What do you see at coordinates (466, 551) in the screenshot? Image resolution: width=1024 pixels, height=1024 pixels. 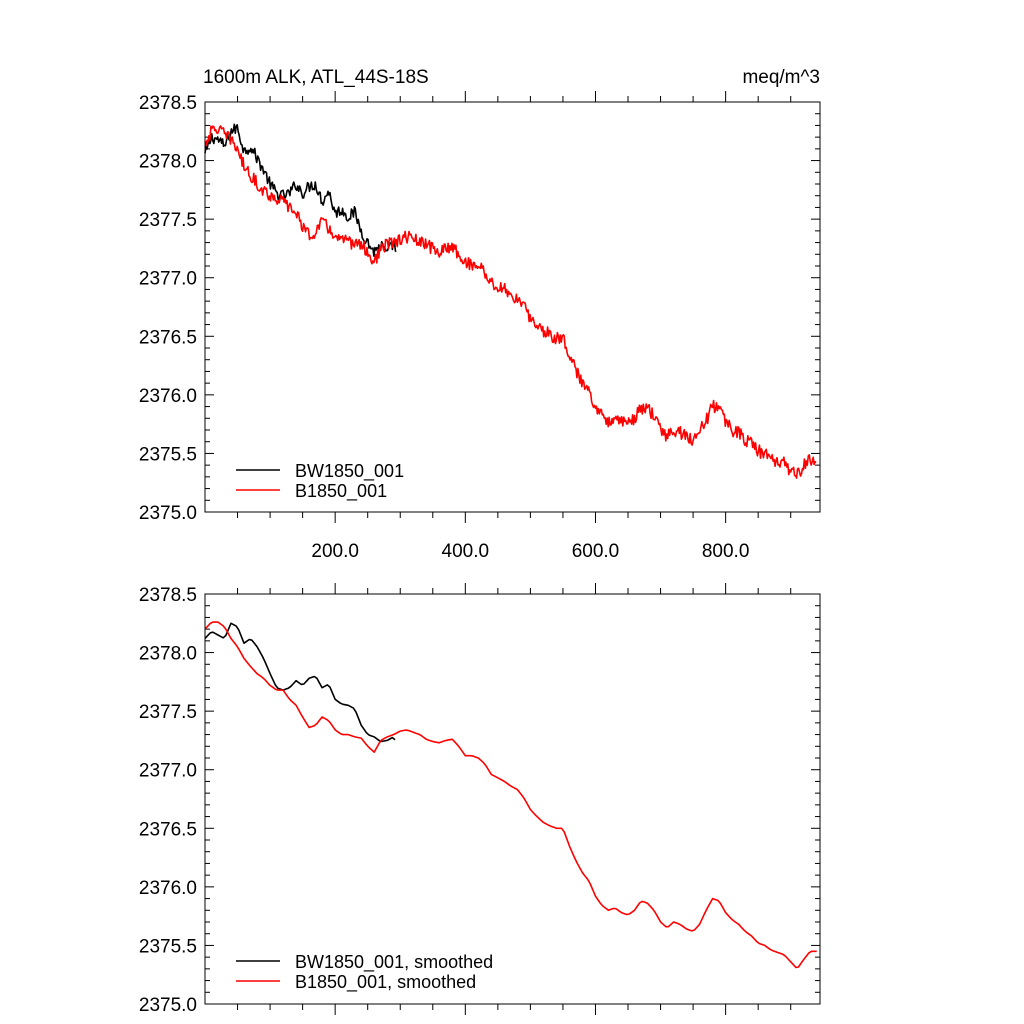 I see `x-tick-label: 400.0` at bounding box center [466, 551].